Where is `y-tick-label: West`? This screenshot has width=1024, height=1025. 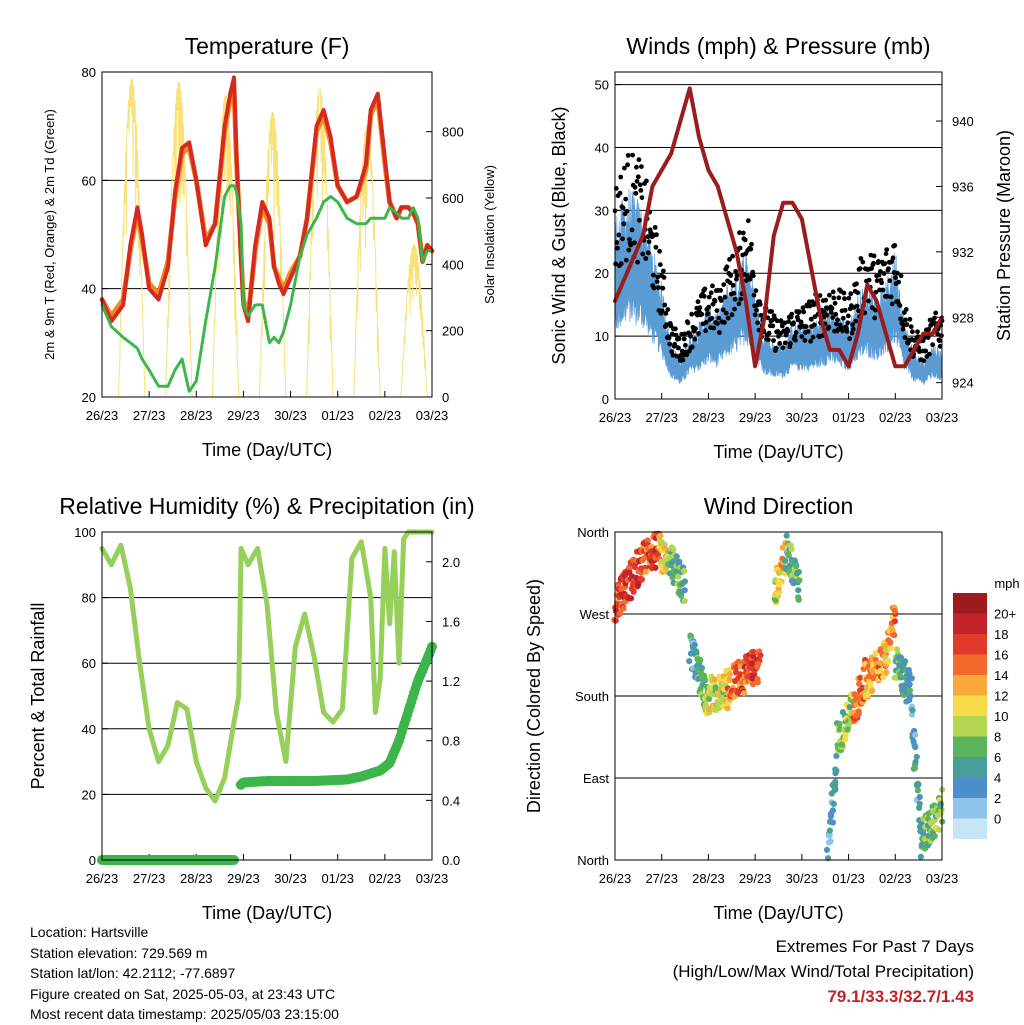 y-tick-label: West is located at coordinates (595, 614).